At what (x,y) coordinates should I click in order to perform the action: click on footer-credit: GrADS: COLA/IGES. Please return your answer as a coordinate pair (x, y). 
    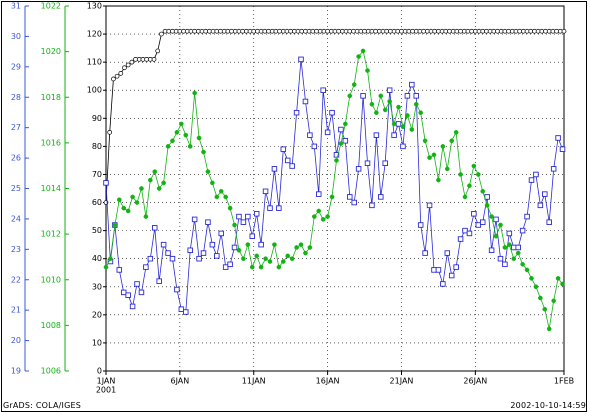
    Looking at the image, I should click on (42, 405).